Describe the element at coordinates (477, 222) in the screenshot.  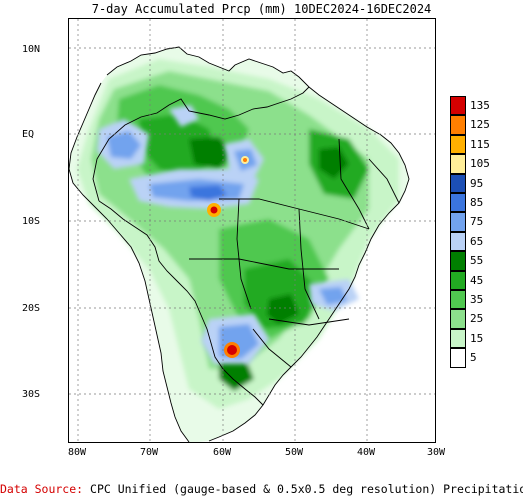
I see `legend-label: 75` at that location.